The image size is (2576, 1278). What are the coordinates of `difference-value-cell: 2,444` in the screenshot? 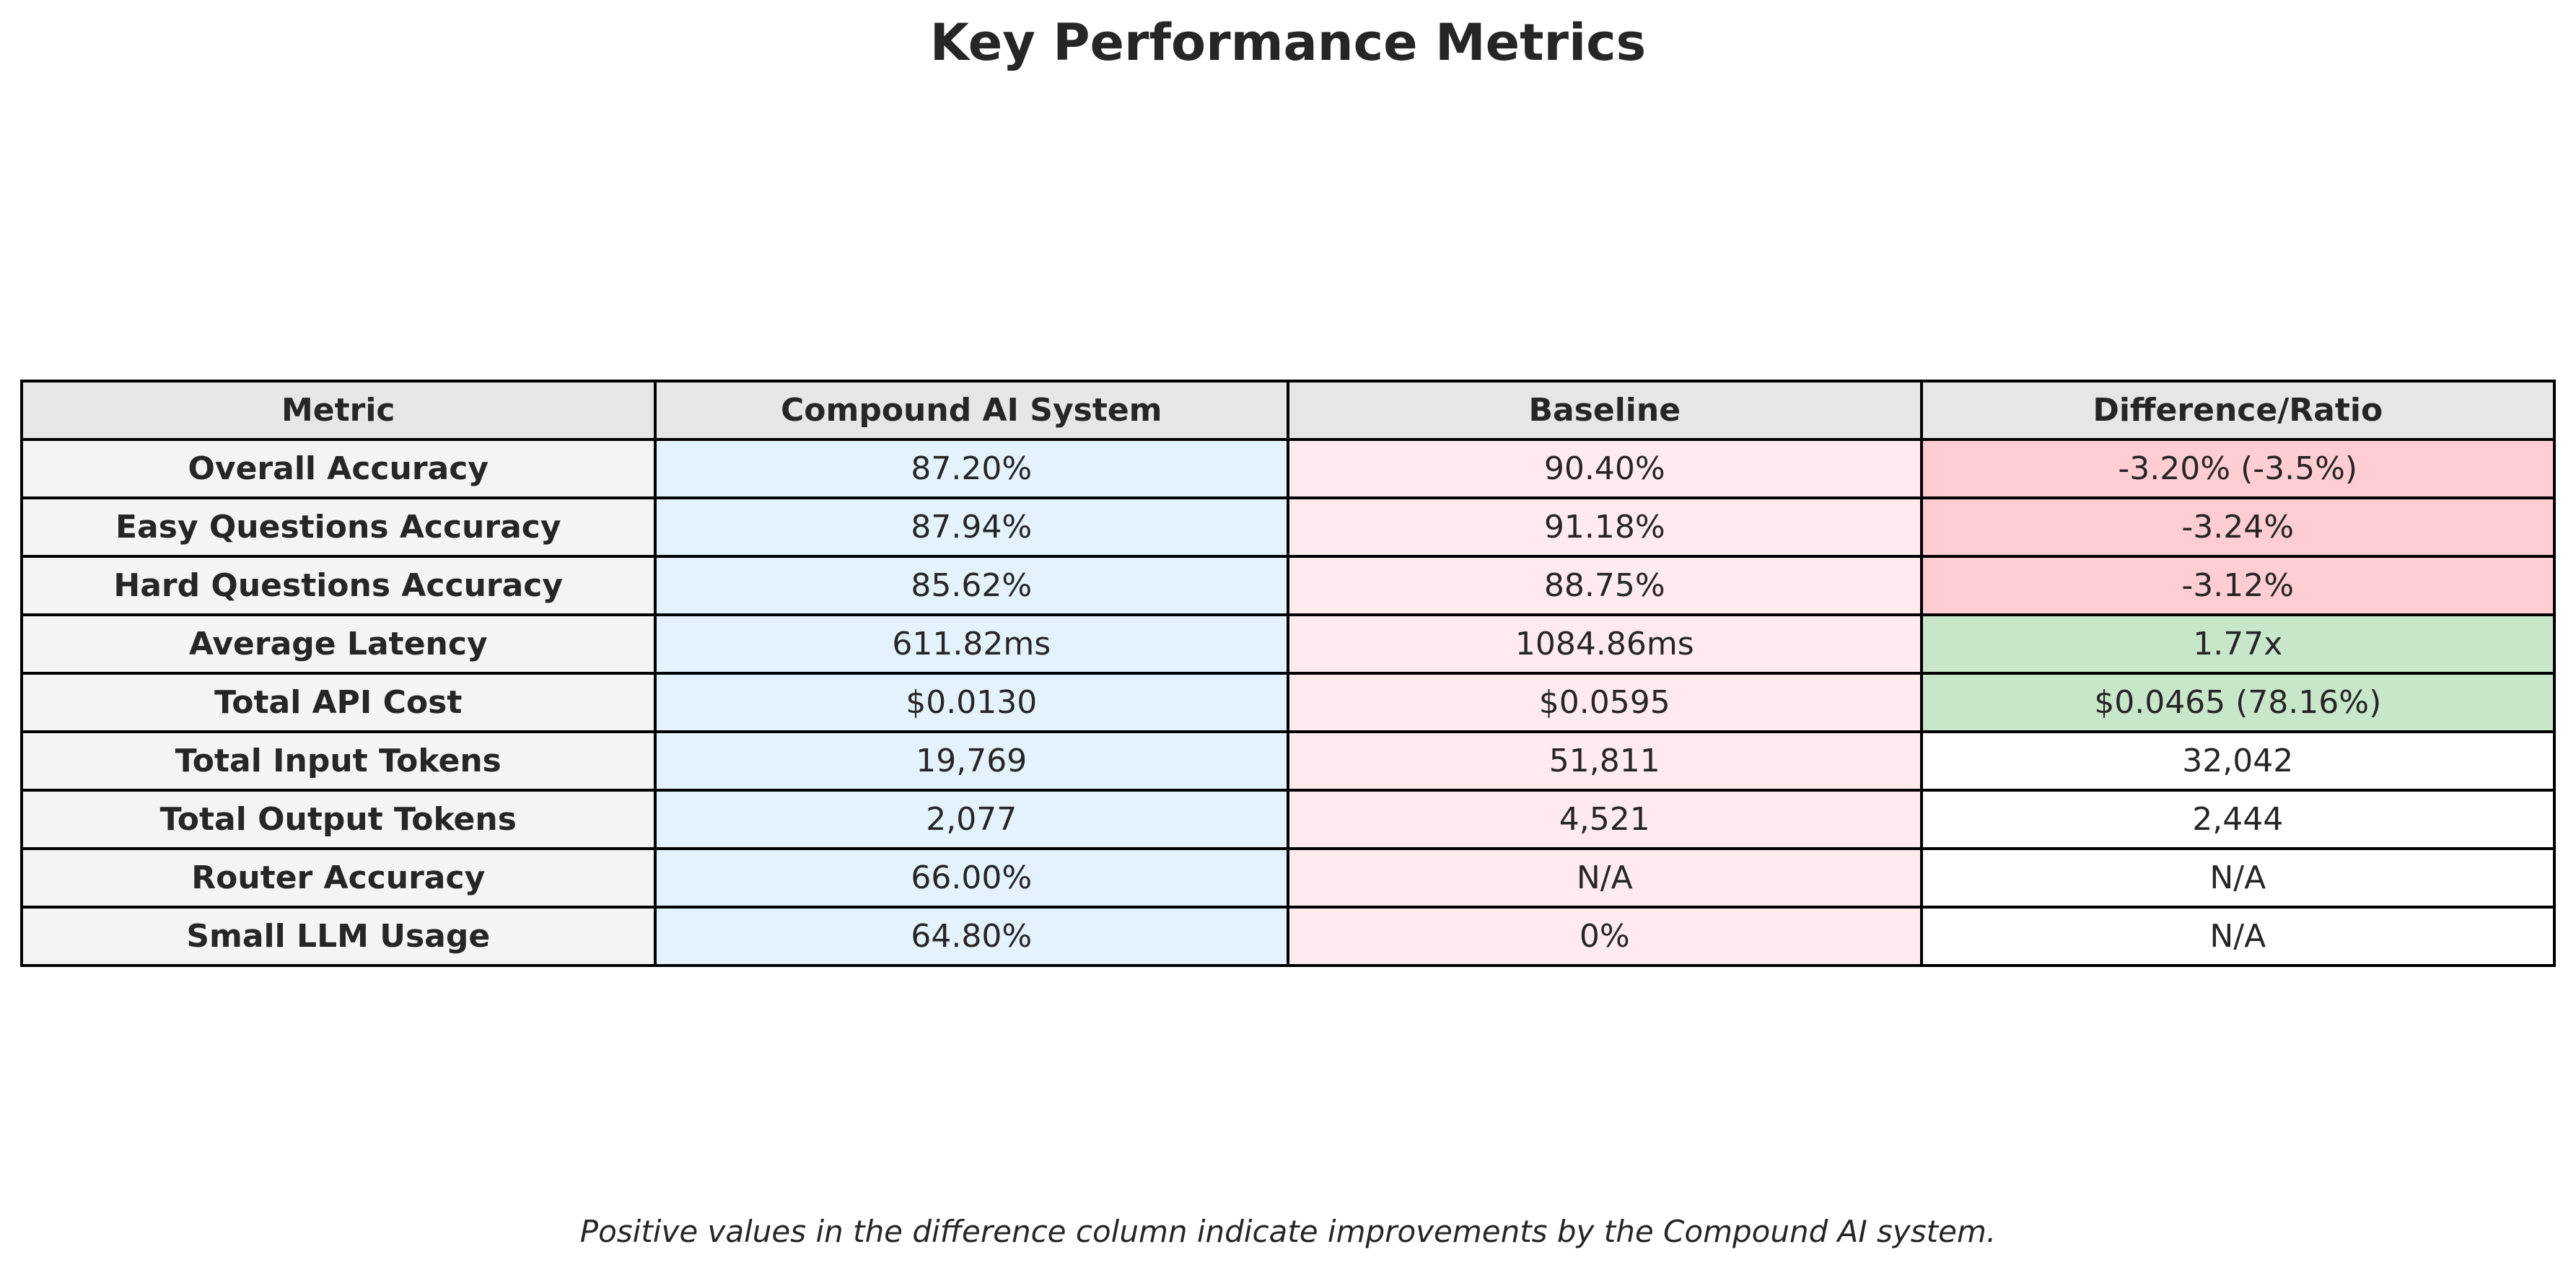 It's located at (2237, 819).